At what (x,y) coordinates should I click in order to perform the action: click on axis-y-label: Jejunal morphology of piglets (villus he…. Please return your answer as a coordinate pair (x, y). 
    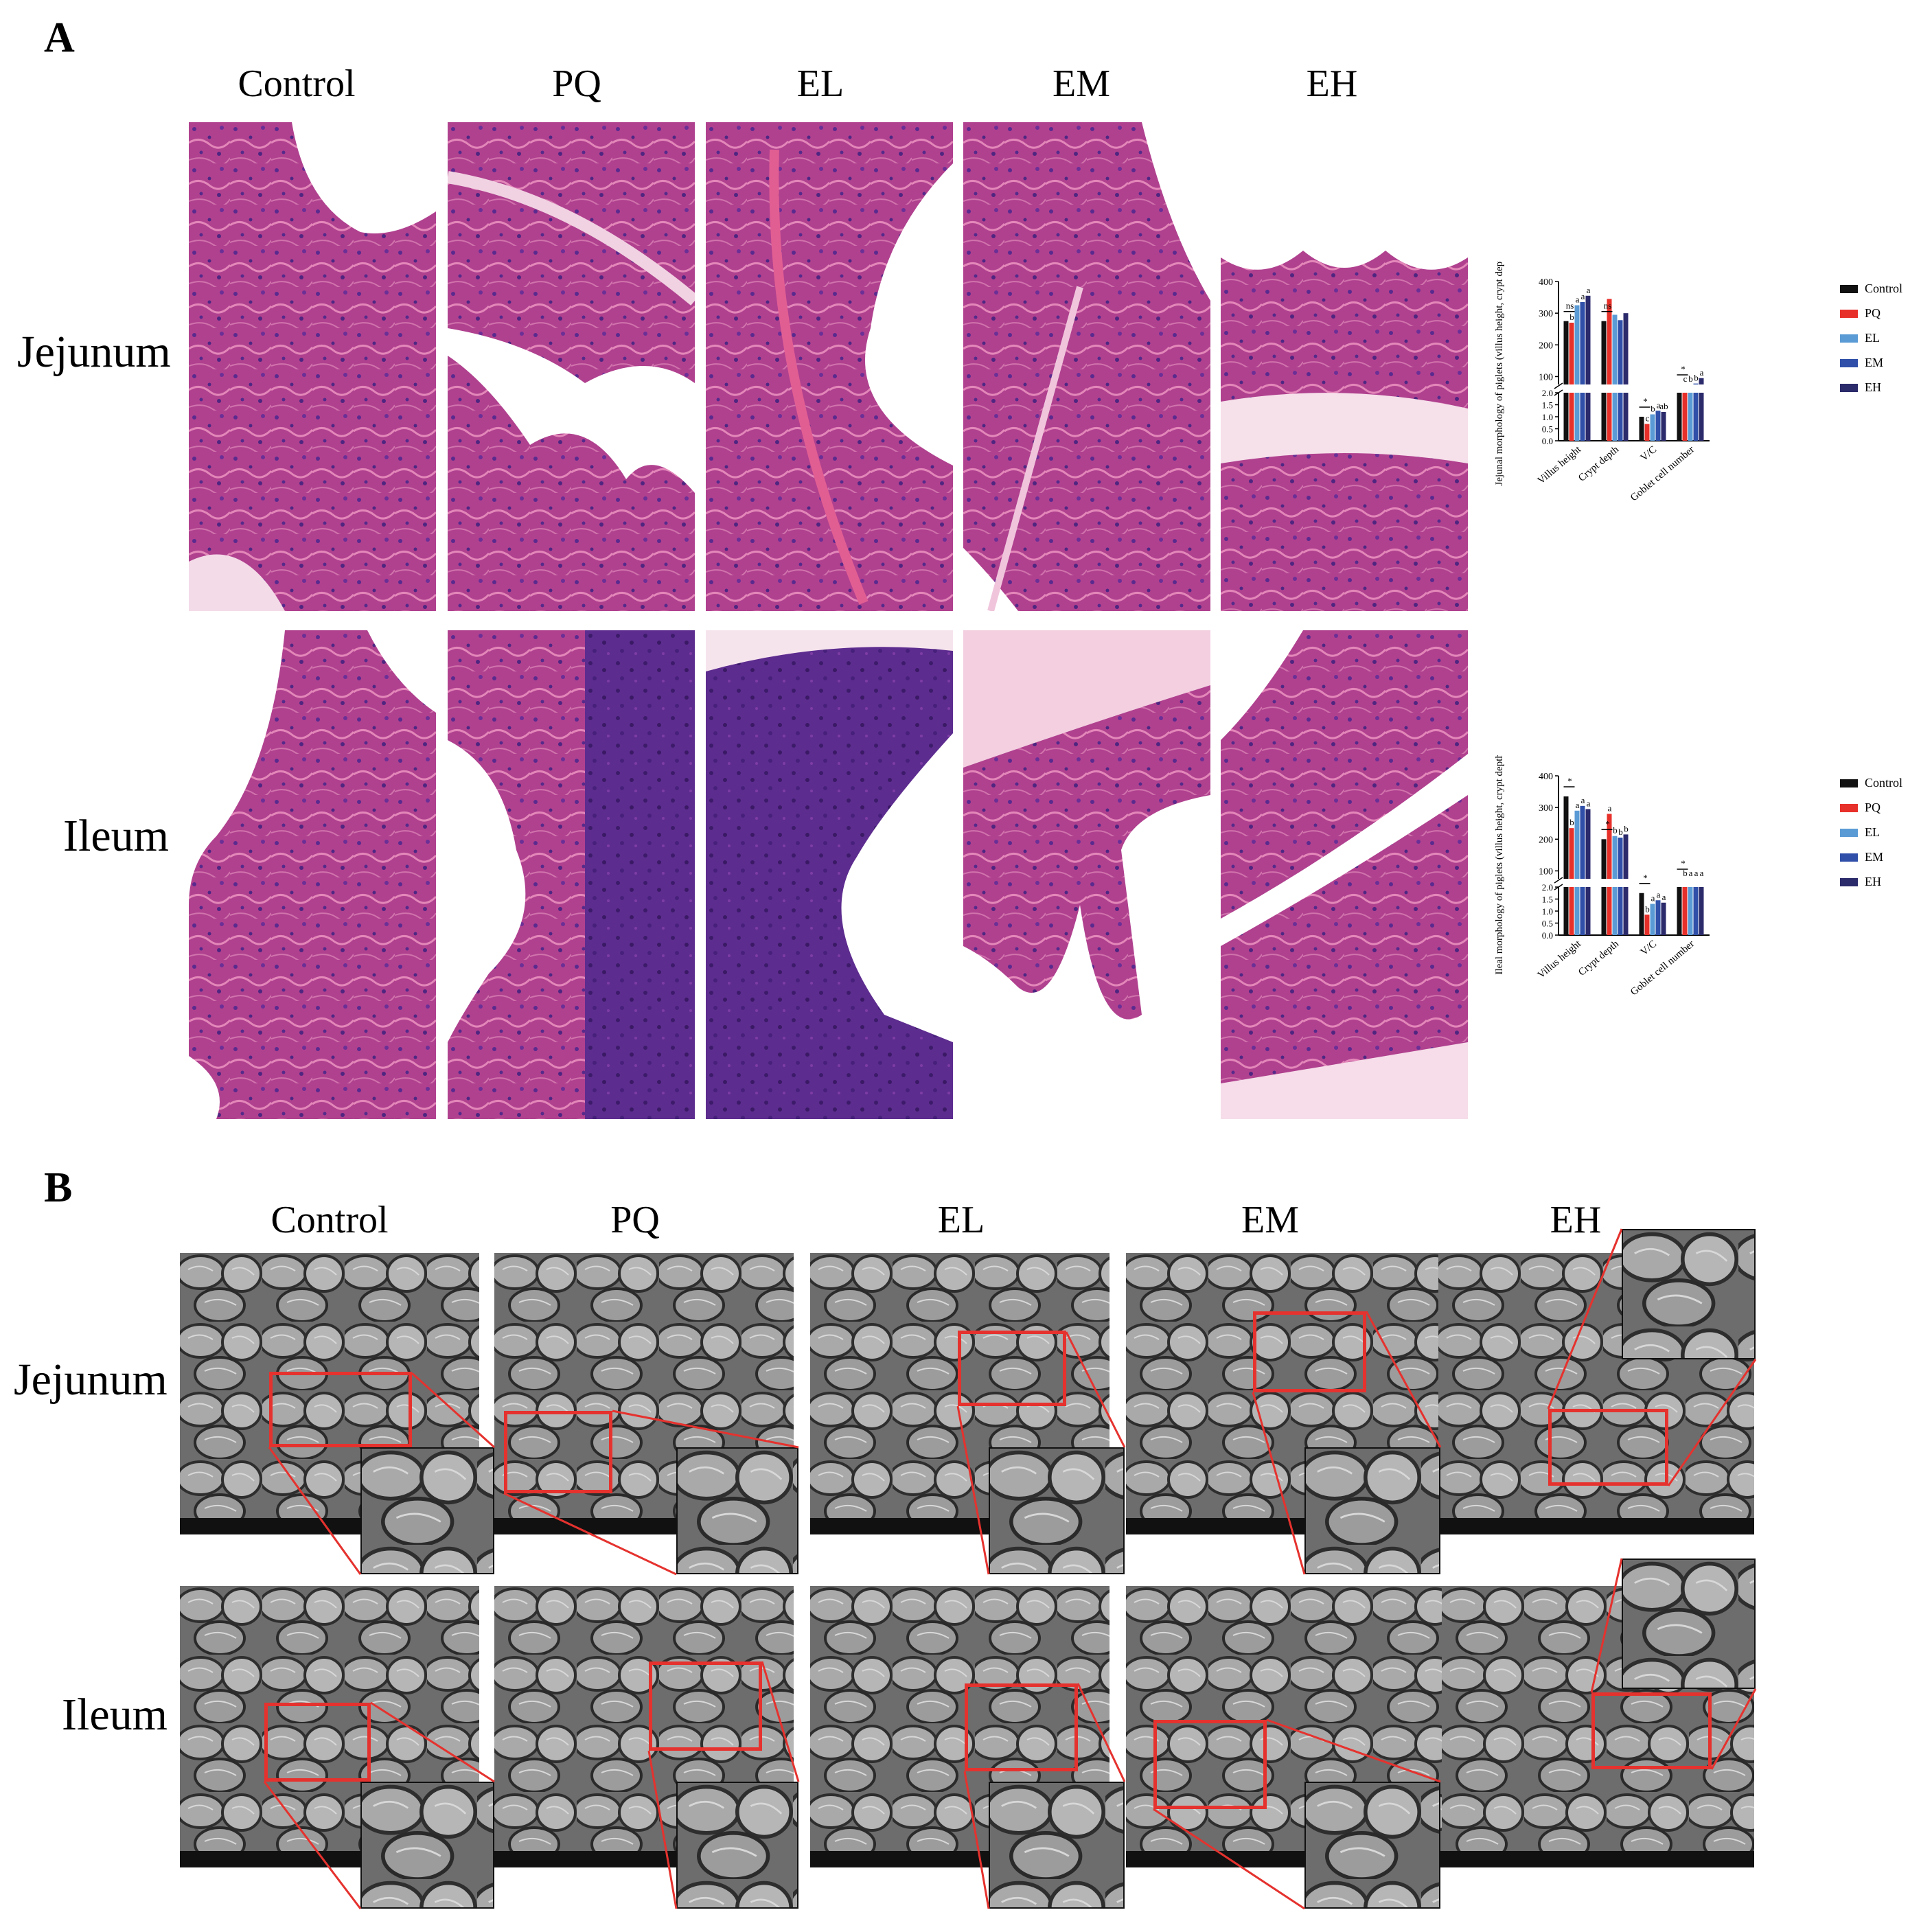
    Looking at the image, I should click on (1499, 373).